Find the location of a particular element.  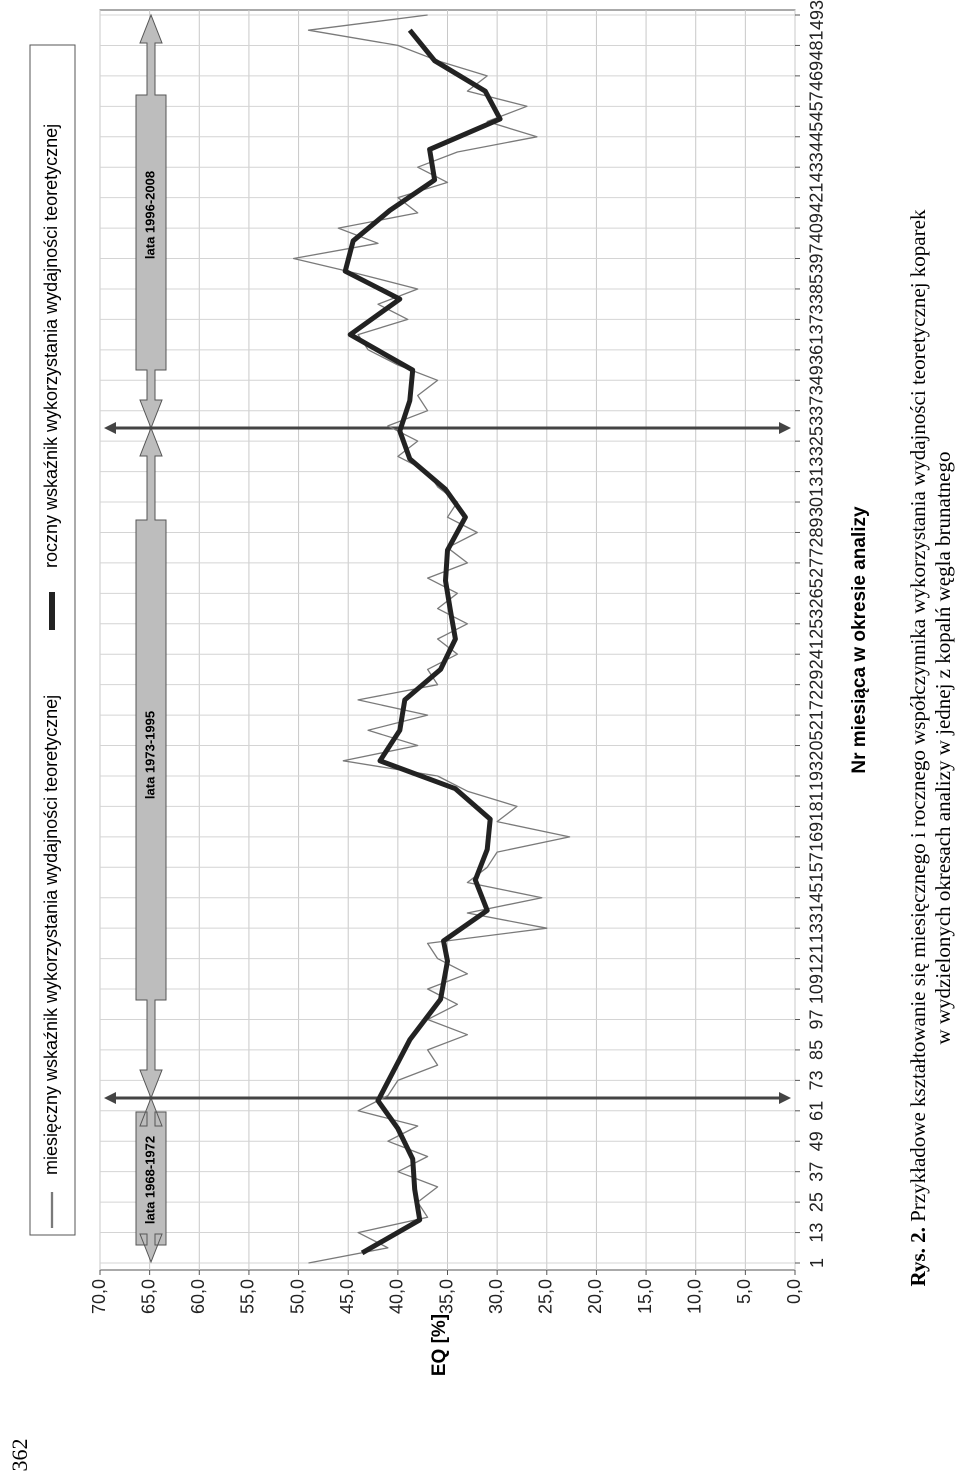

x-axis-title: Nr miesiąca w okresie analizy is located at coordinates (859, 640).